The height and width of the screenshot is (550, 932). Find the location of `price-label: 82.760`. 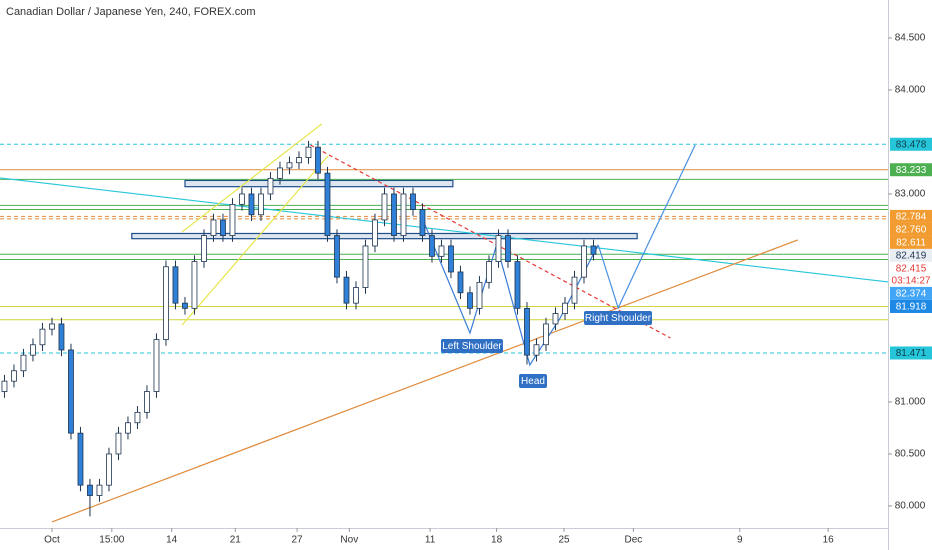

price-label: 82.760 is located at coordinates (911, 230).